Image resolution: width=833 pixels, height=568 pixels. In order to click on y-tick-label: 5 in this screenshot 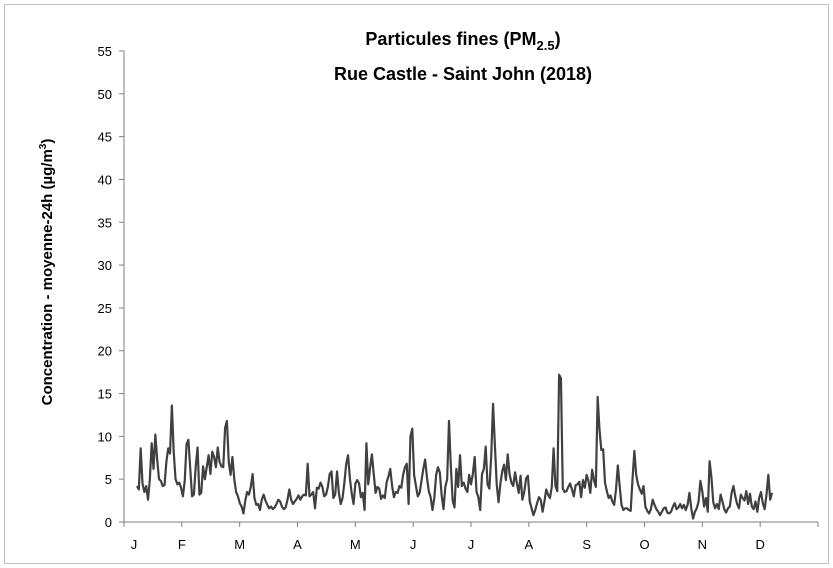, I will do `click(108, 479)`.